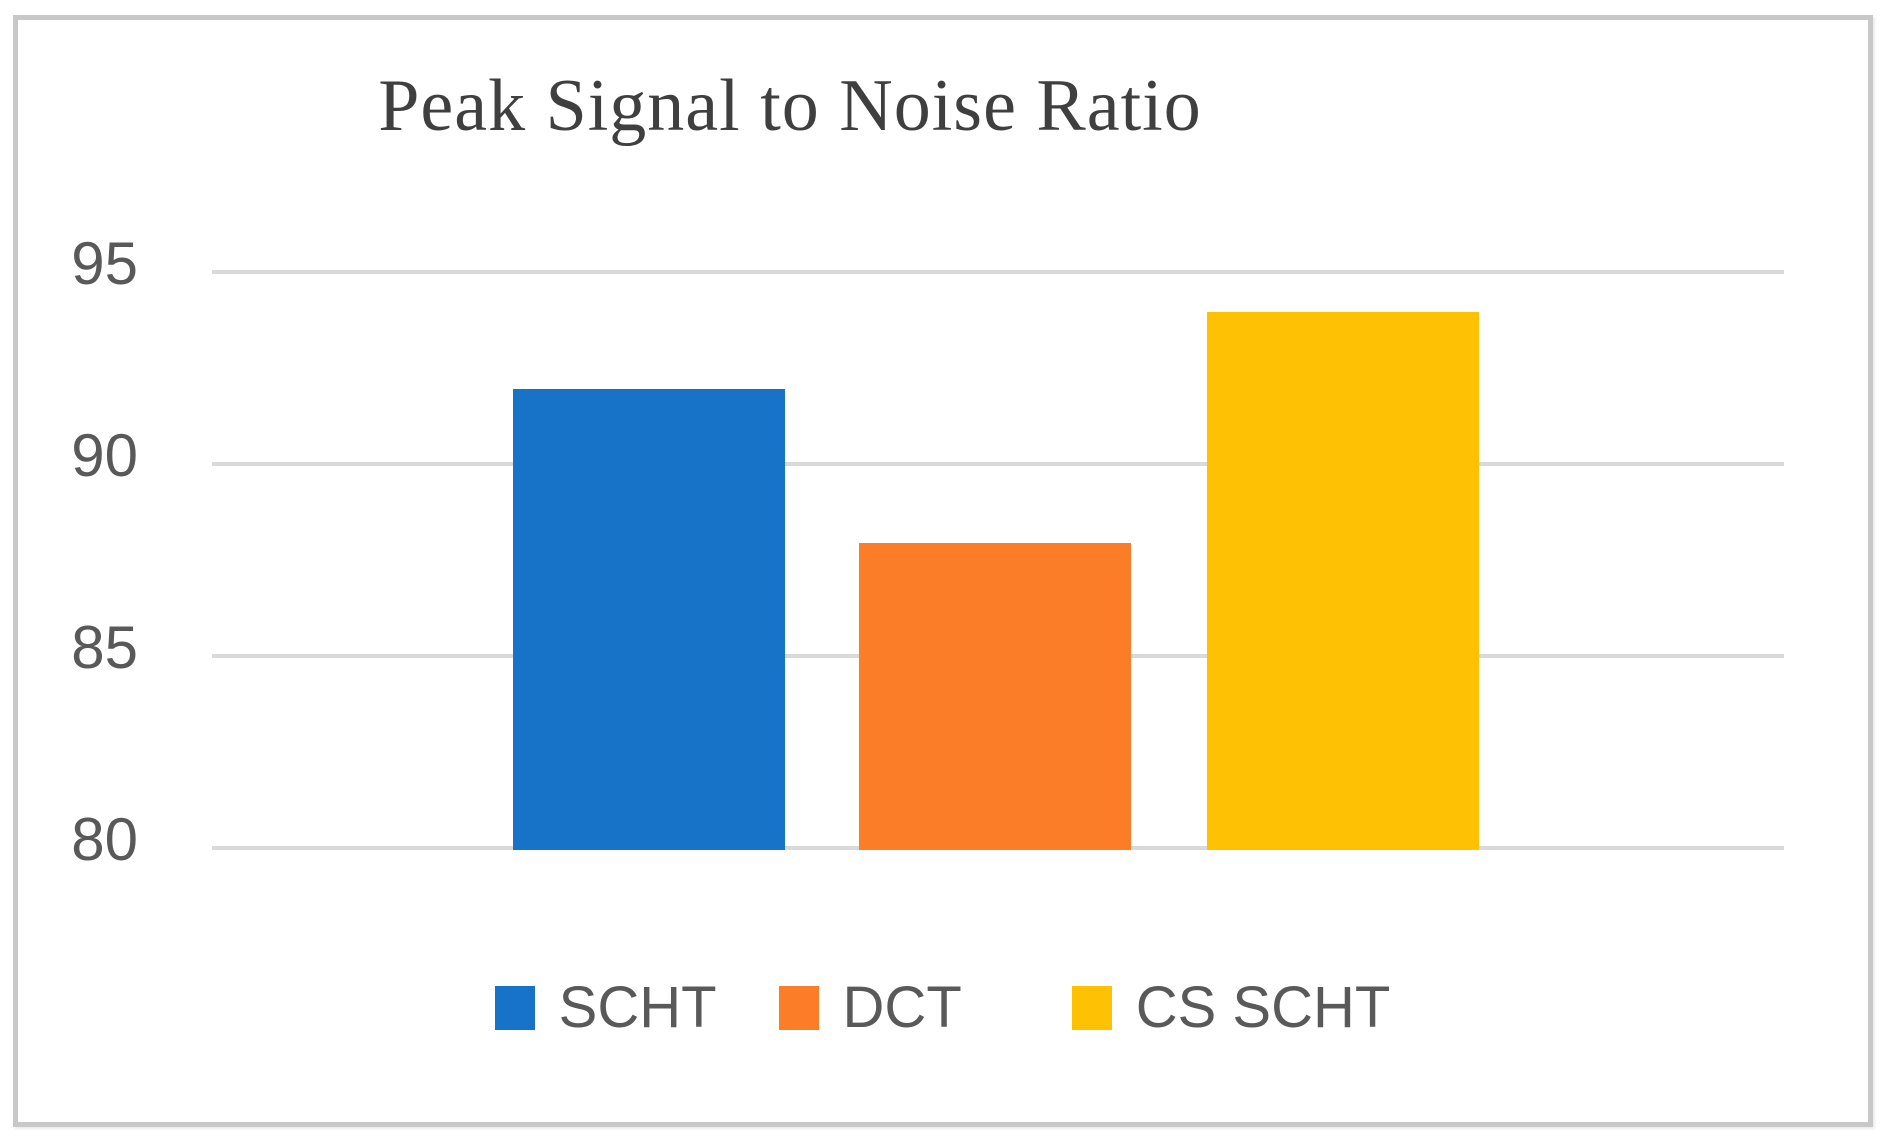  Describe the element at coordinates (104, 839) in the screenshot. I see `y-axis-tick-label: 80` at that location.